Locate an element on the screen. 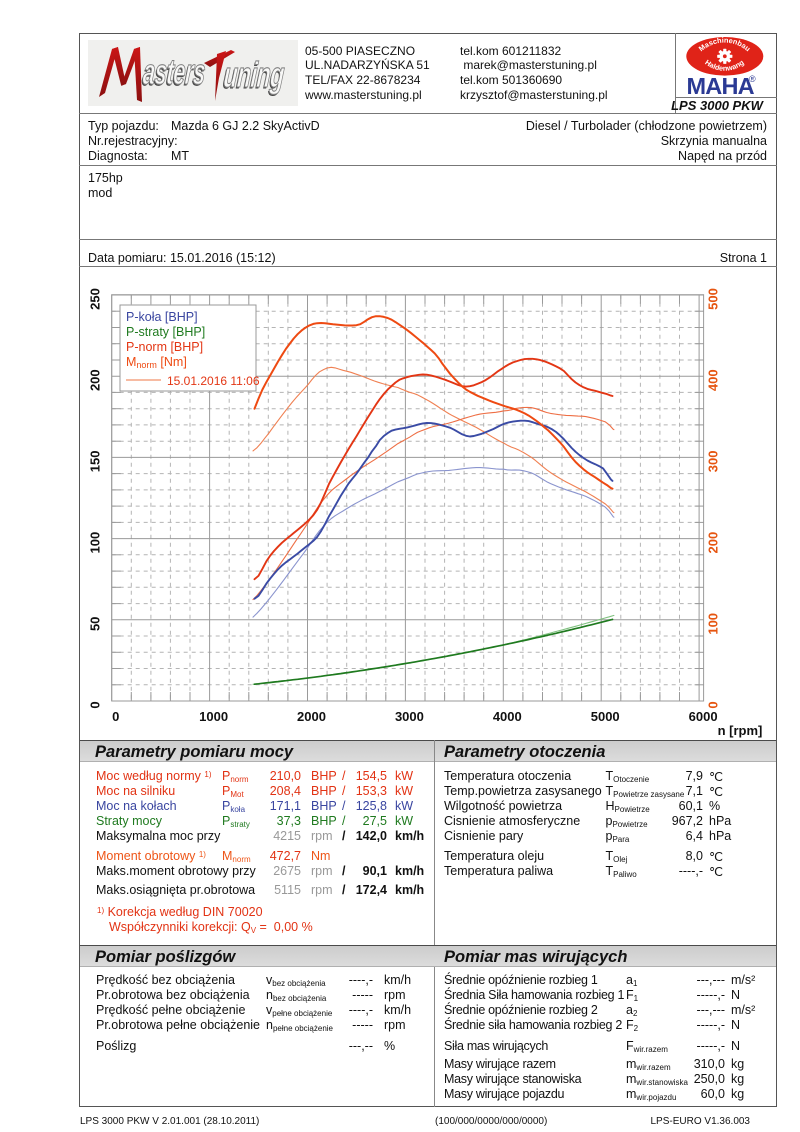 The width and height of the screenshot is (800, 1132). svg-text: n [rpm] is located at coordinates (740, 730).